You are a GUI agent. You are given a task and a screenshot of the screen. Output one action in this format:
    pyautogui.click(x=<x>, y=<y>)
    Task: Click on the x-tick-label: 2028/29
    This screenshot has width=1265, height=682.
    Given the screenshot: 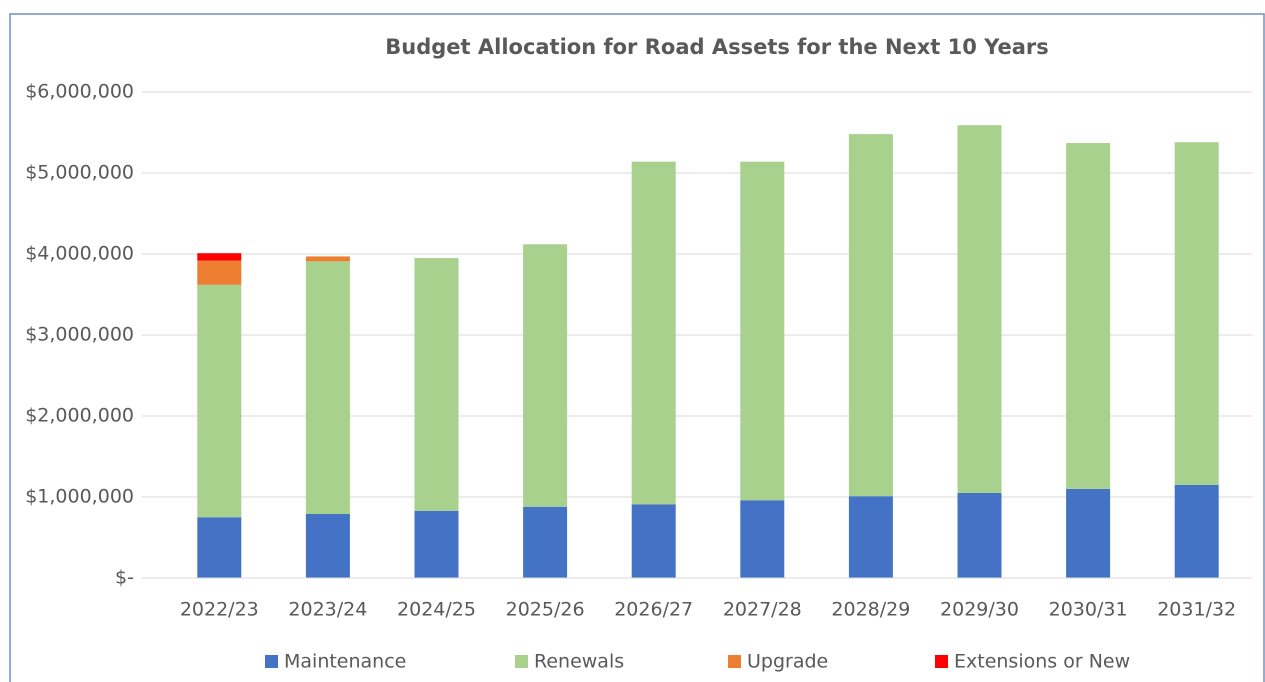 What is the action you would take?
    pyautogui.click(x=870, y=610)
    